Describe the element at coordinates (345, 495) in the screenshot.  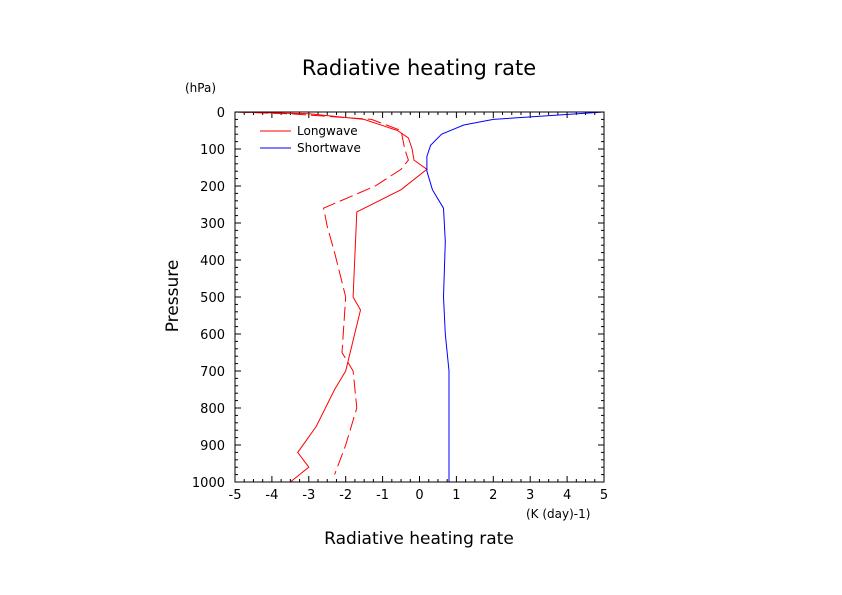
I see `x-tick-label: -2` at that location.